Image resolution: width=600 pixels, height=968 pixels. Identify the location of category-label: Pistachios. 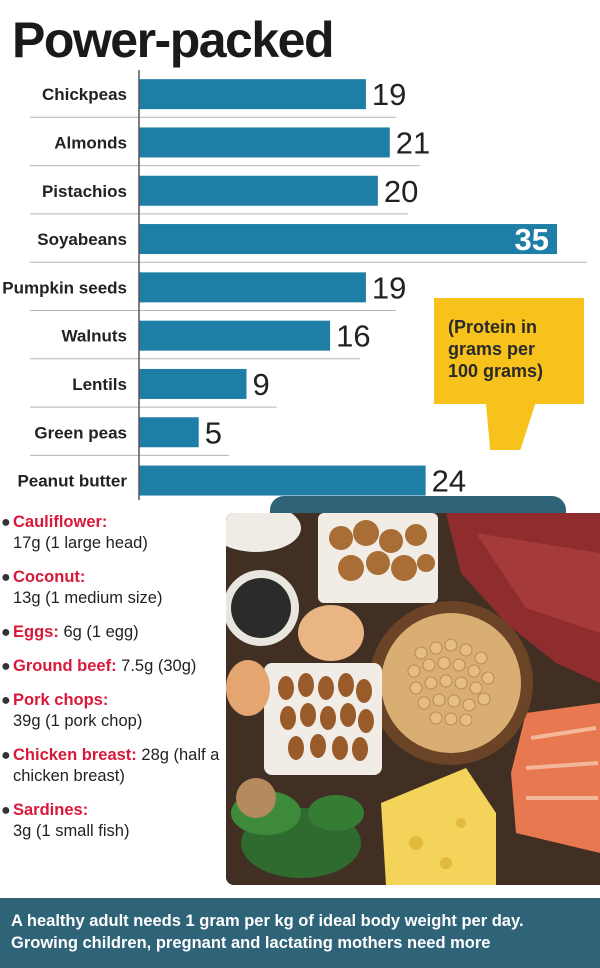
(84, 191).